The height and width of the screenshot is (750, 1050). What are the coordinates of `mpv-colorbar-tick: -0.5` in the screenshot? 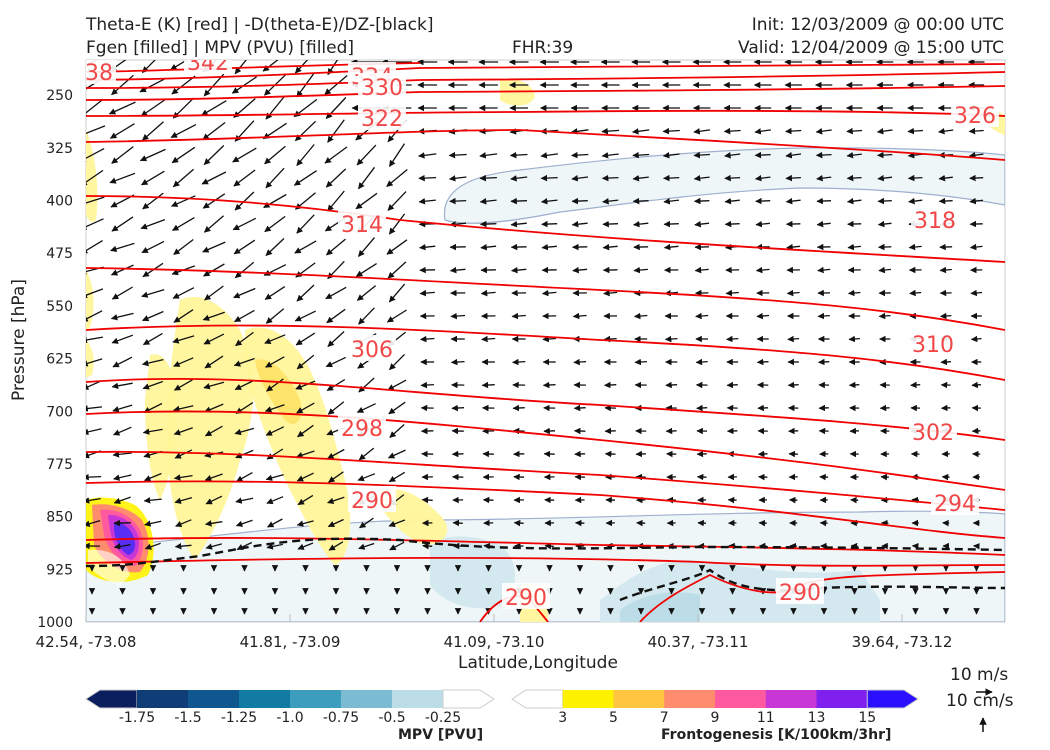 It's located at (391, 718).